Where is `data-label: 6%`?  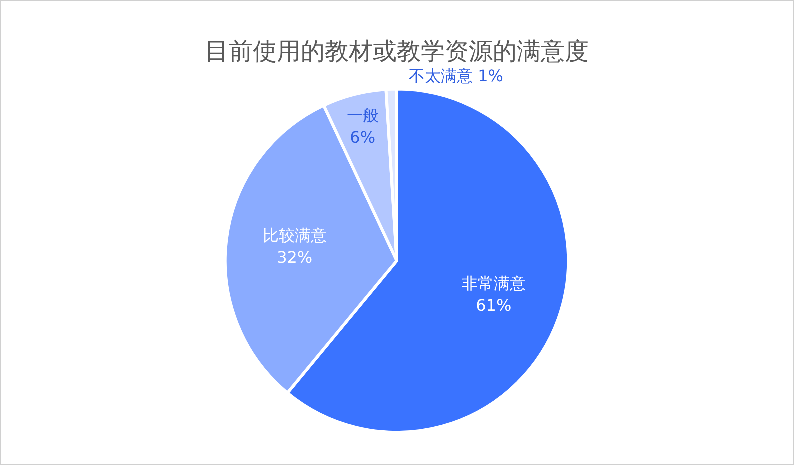 data-label: 6% is located at coordinates (363, 138).